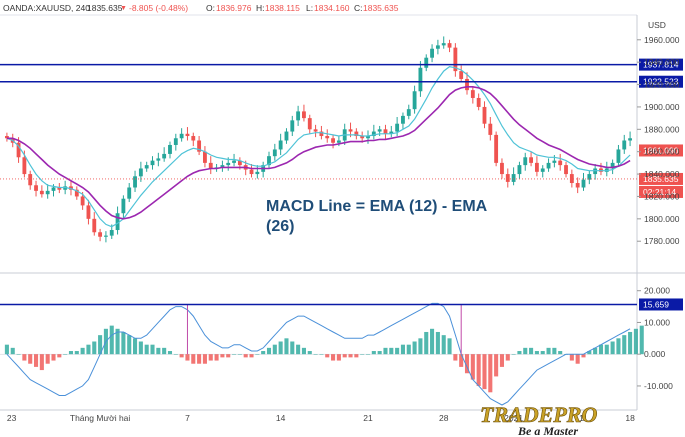  I want to click on x-tick-label: 14, so click(281, 418).